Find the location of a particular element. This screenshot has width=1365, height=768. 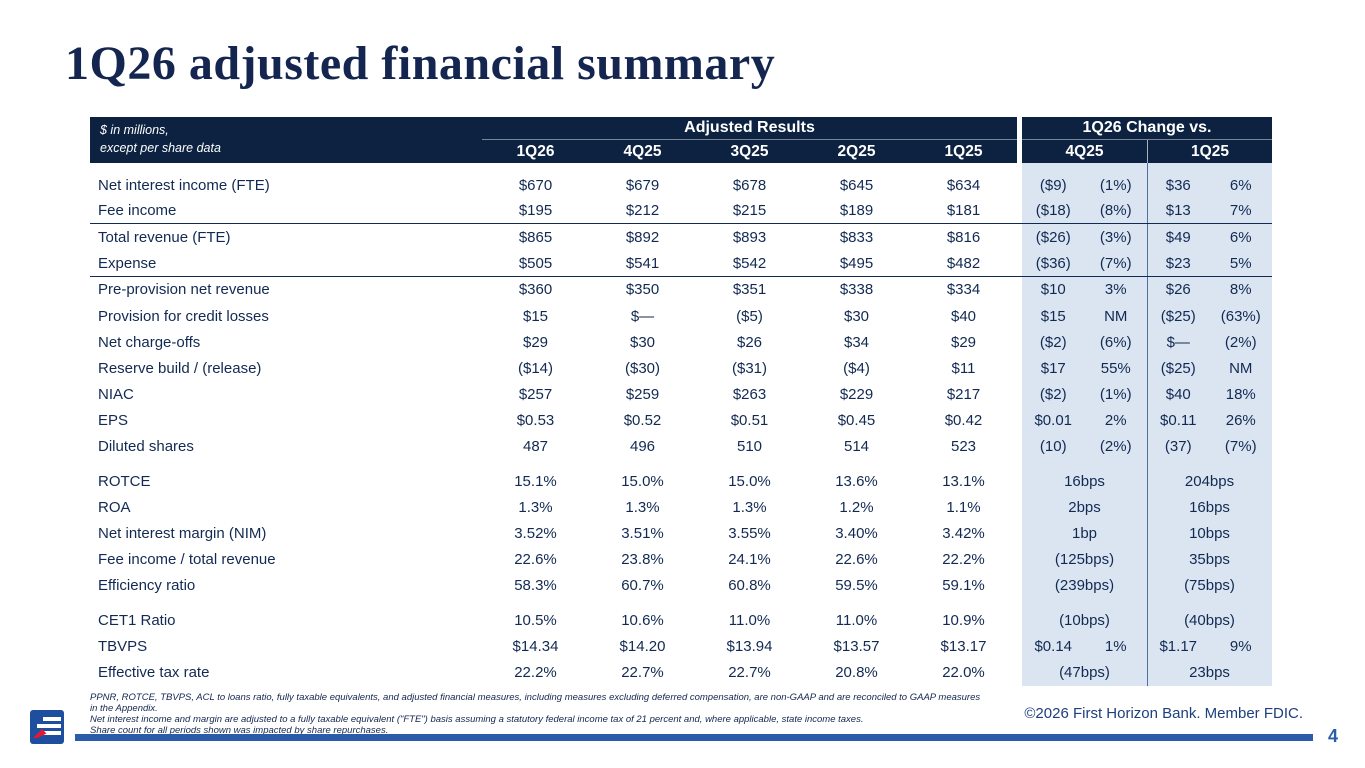

change-vs-4q25: $10 3% is located at coordinates (1084, 290).